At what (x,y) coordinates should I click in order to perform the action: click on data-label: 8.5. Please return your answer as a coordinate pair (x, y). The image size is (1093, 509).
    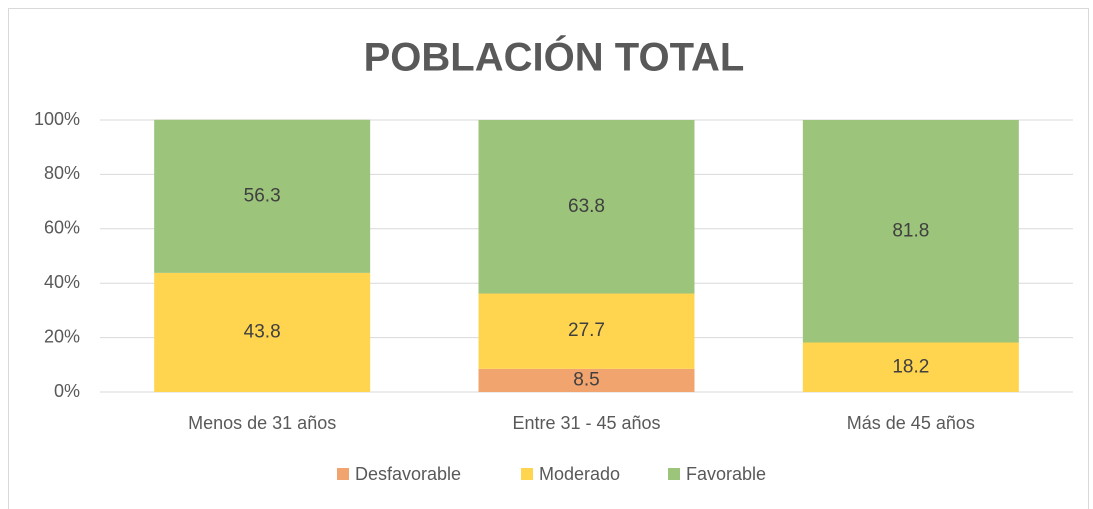
    Looking at the image, I should click on (586, 379).